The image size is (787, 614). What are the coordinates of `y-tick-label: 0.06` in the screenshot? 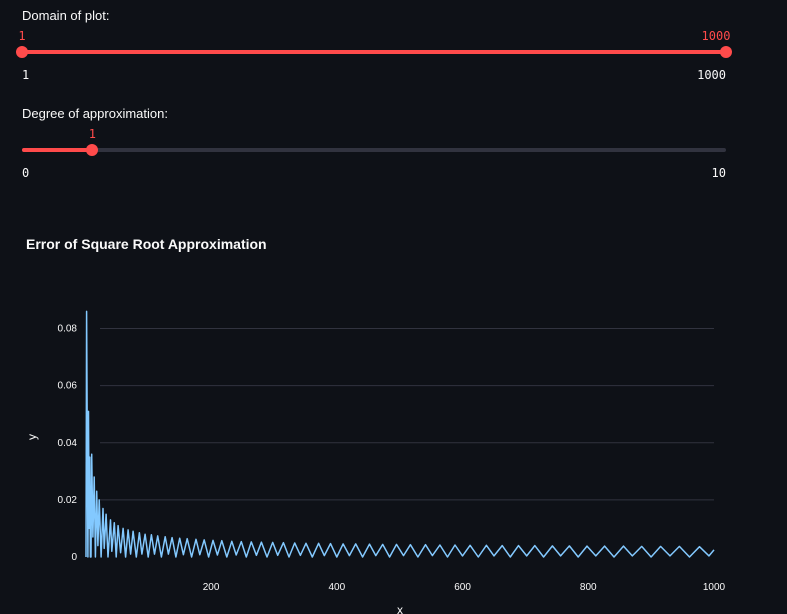 It's located at (68, 386).